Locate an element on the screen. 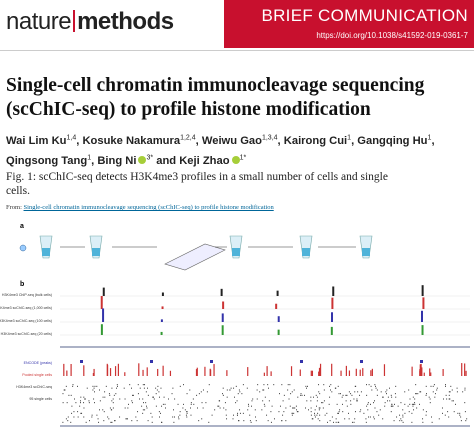  article-type: BRIEF COMMUNICATION is located at coordinates (364, 15).